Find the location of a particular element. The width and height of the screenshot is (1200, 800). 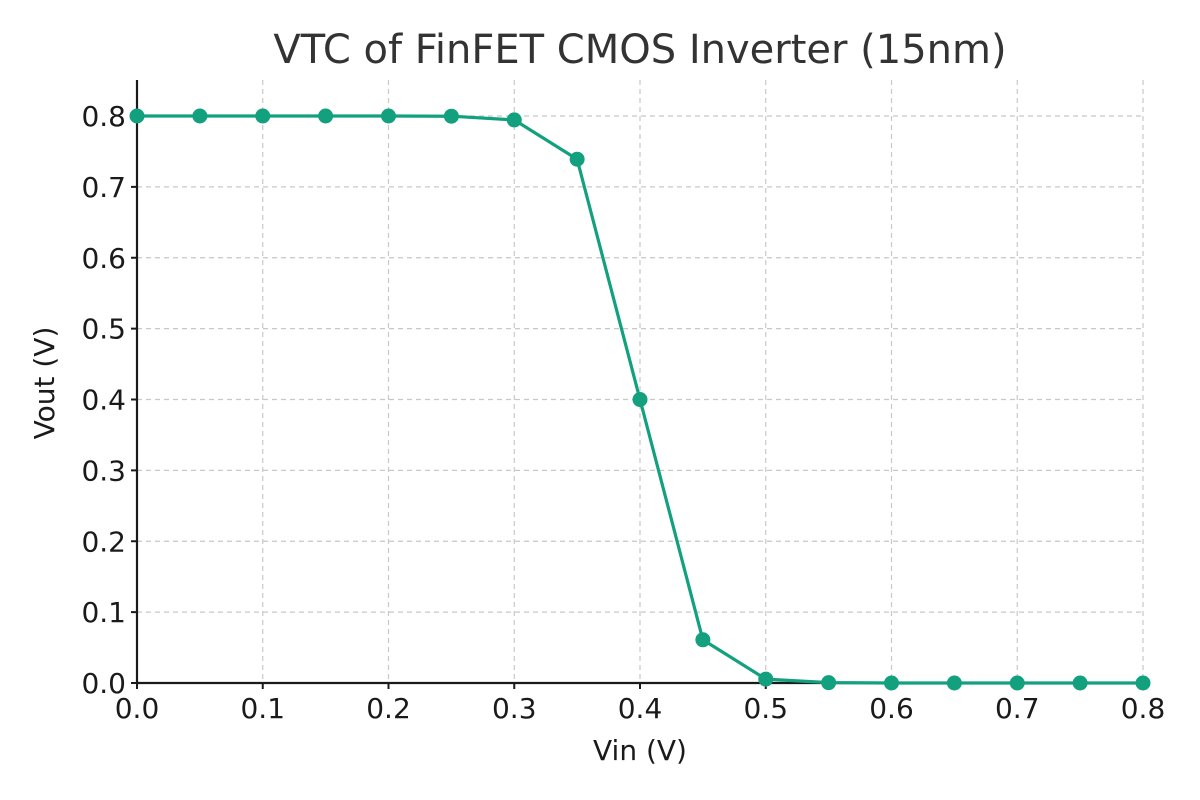

x-tick-label: 0.5 is located at coordinates (765, 708).